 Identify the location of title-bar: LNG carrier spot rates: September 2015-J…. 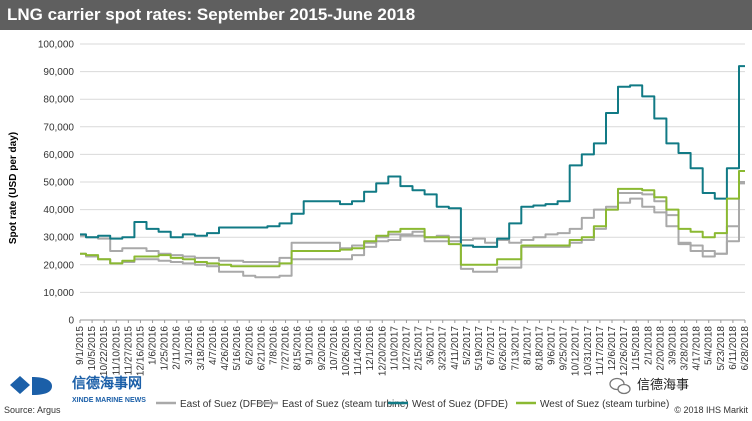
(376, 15).